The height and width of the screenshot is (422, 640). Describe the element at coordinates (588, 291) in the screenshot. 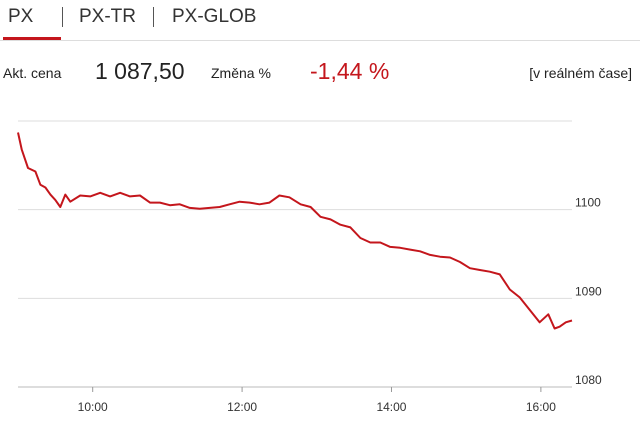

I see `y-tick-label: 1090` at that location.